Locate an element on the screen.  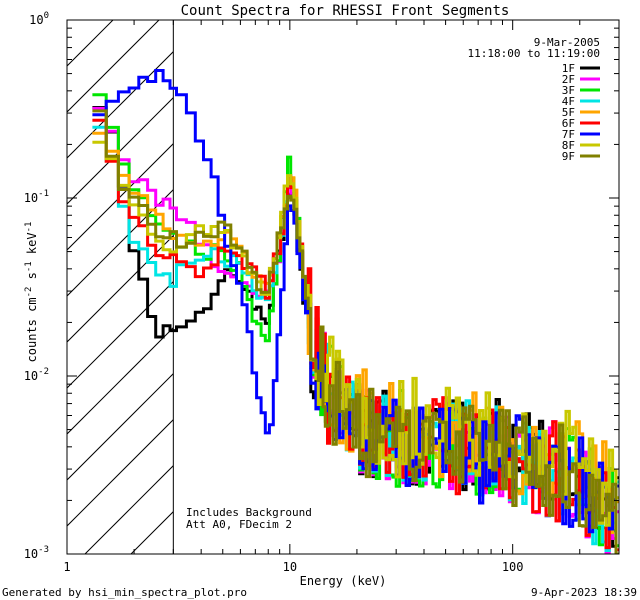
legend-label: 4F is located at coordinates (568, 101).